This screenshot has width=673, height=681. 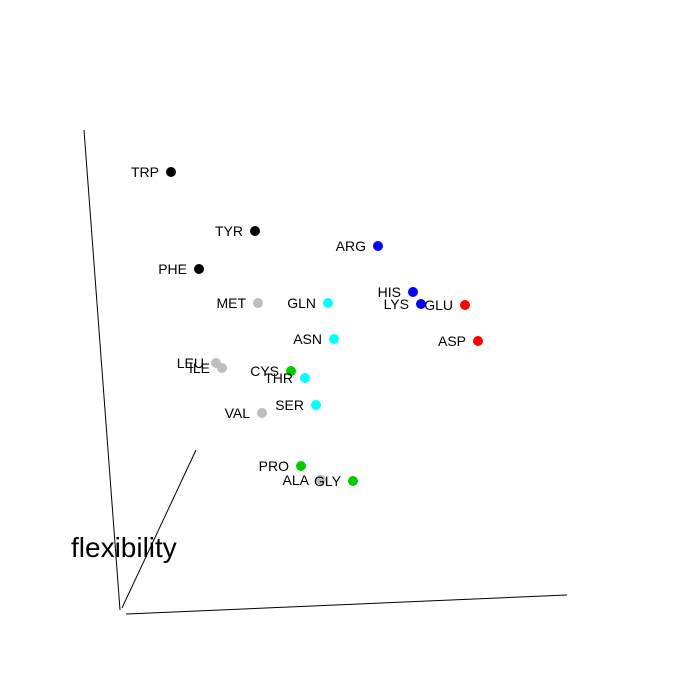 I want to click on point-ala, so click(x=321, y=480).